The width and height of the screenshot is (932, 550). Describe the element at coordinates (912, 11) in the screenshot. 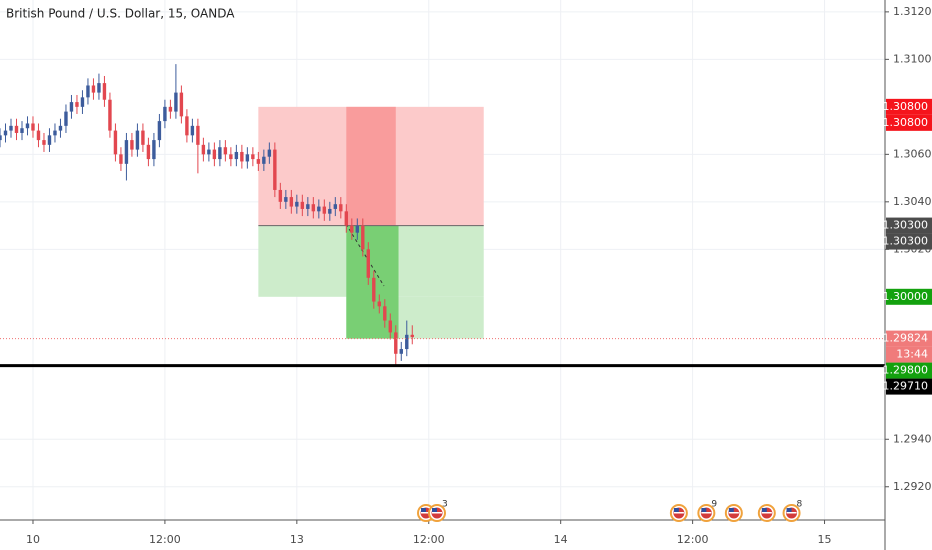

I see `y-tick-label: 1.31200` at that location.